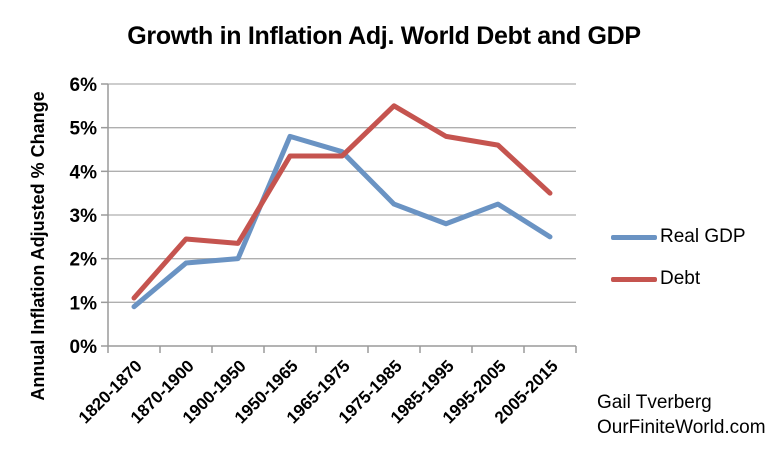  I want to click on y-axis-title: Annual Inflation Adjusted % Change, so click(38, 245).